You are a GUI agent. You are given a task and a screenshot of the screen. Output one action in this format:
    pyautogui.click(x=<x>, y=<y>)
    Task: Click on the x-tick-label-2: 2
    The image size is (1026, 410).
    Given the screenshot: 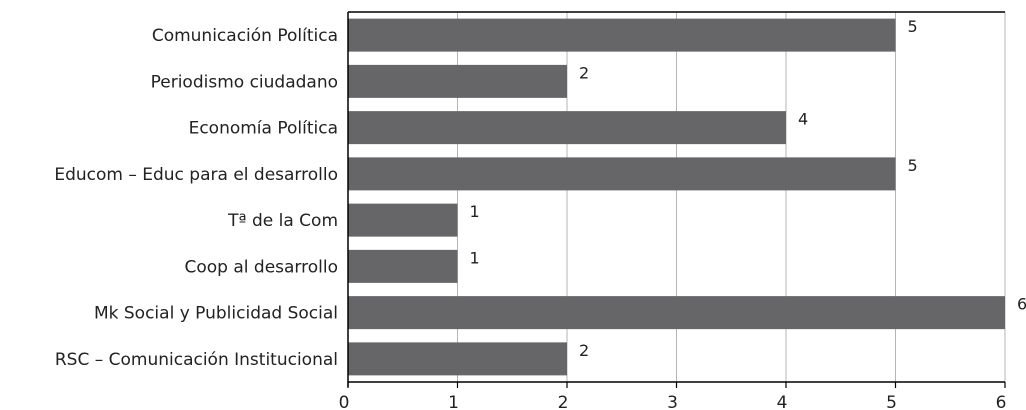 What is the action you would take?
    pyautogui.click(x=563, y=401)
    